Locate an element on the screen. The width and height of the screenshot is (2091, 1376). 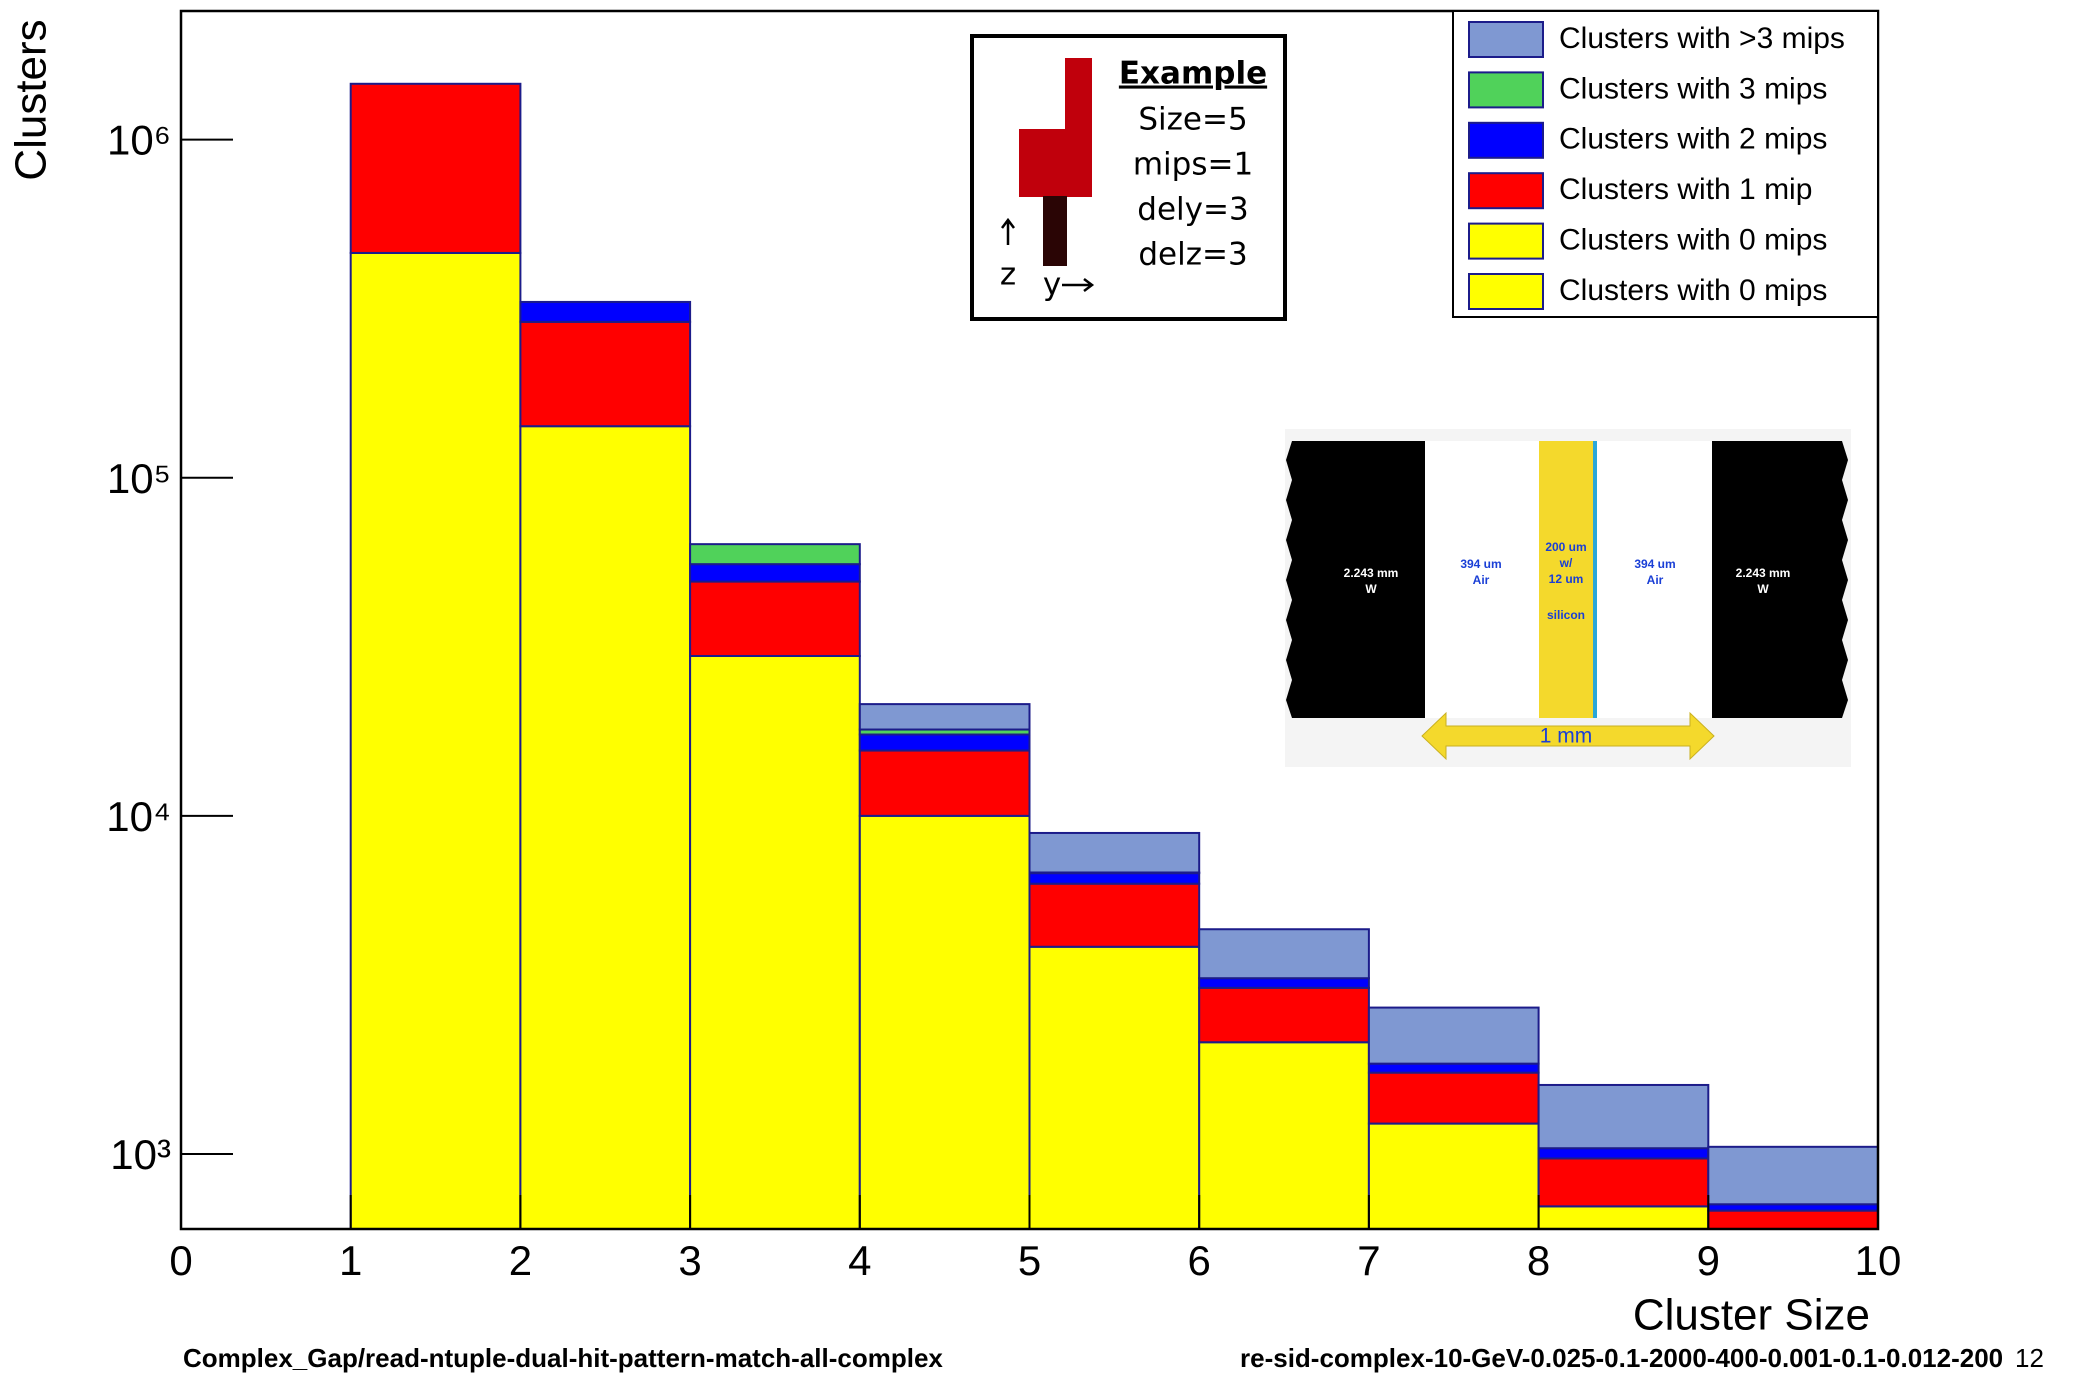
y-label: y is located at coordinates (1052, 285).